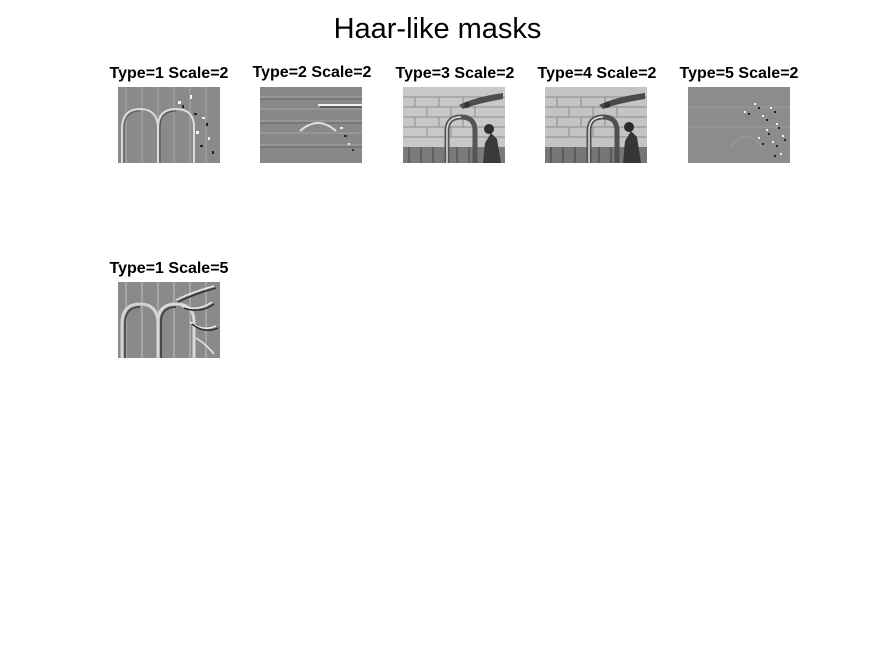 The image size is (875, 656). I want to click on panel-title-6: Type=1 Scale=5, so click(169, 268).